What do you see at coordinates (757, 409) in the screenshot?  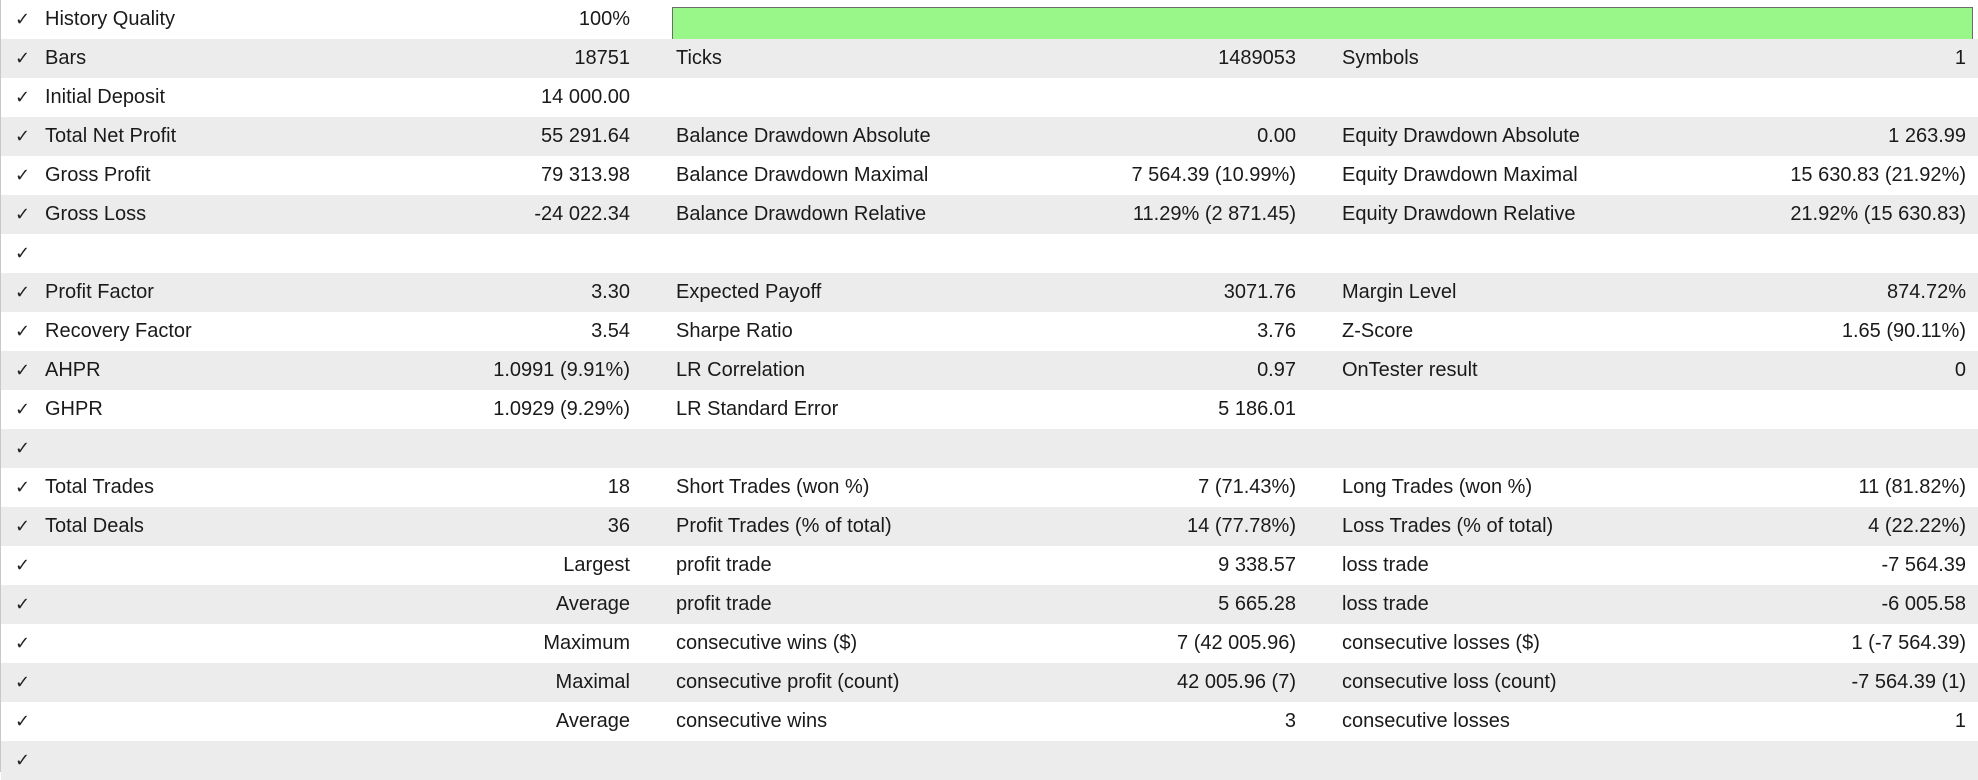 I see `lr-standard-error-label: LR Standard Error` at bounding box center [757, 409].